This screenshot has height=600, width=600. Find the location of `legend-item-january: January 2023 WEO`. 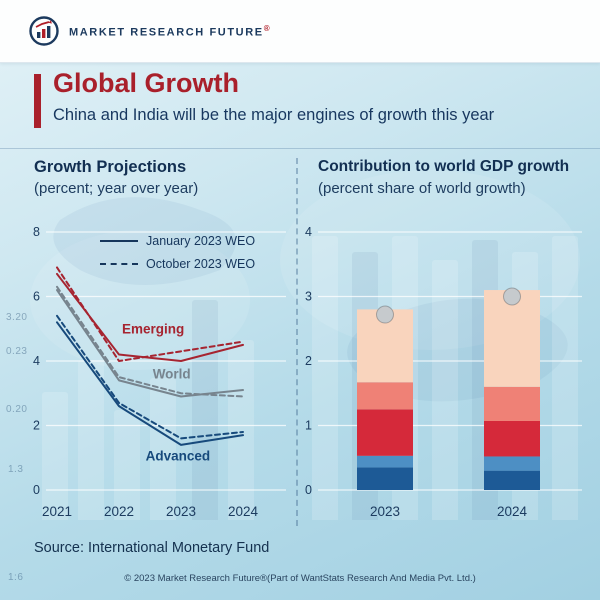

legend-item-january: January 2023 WEO is located at coordinates (177, 241).